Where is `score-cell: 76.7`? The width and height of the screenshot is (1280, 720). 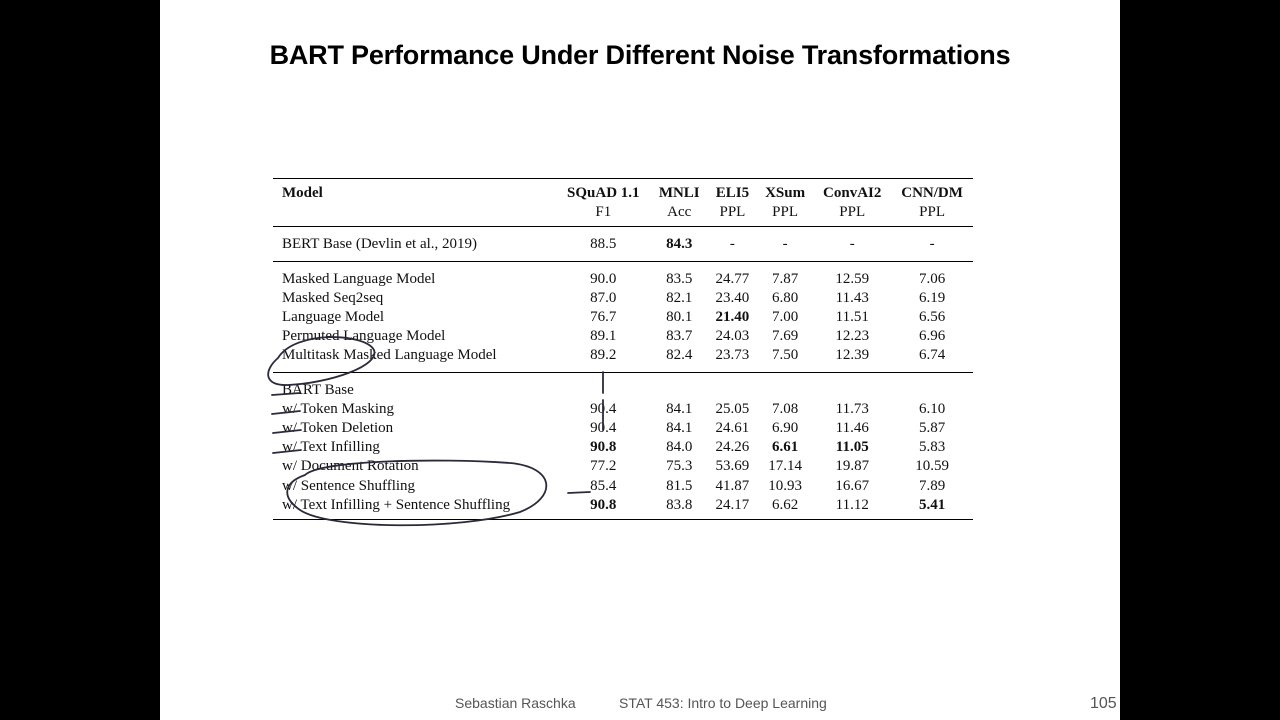 score-cell: 76.7 is located at coordinates (603, 317).